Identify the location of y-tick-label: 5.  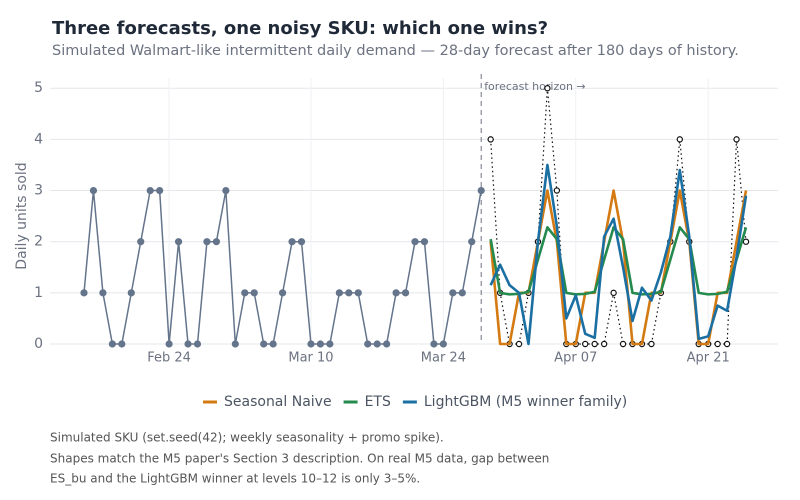
(38, 88).